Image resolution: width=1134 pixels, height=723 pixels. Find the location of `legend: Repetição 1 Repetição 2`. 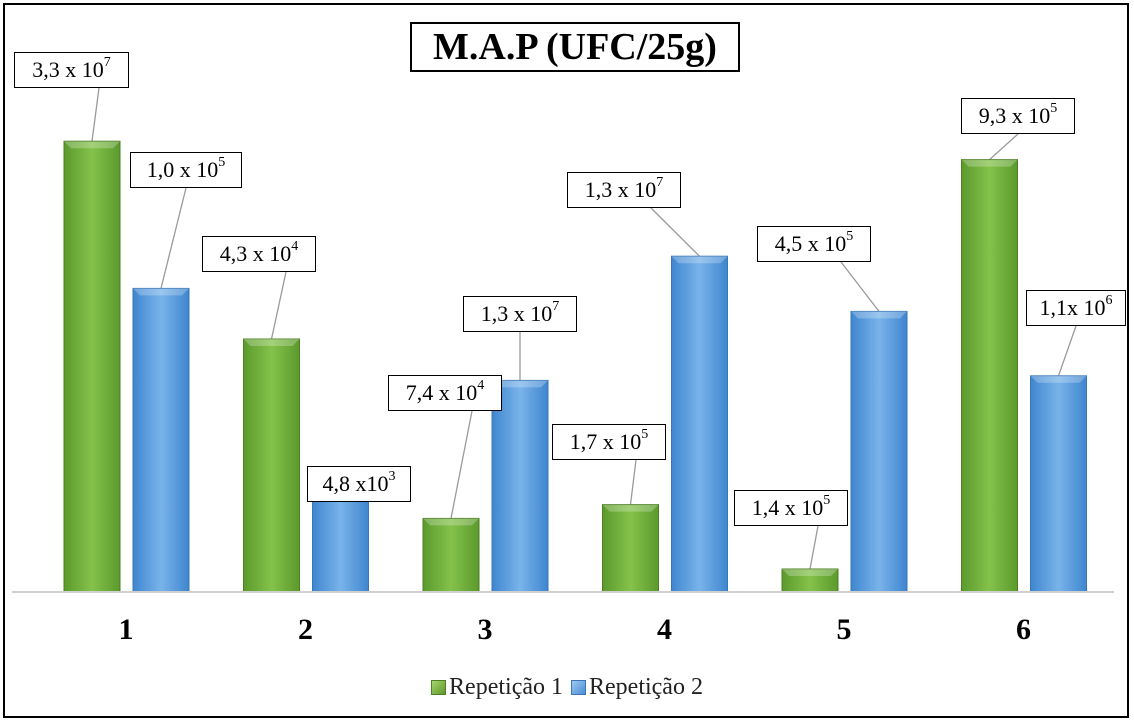

legend: Repetição 1 Repetição 2 is located at coordinates (567, 687).